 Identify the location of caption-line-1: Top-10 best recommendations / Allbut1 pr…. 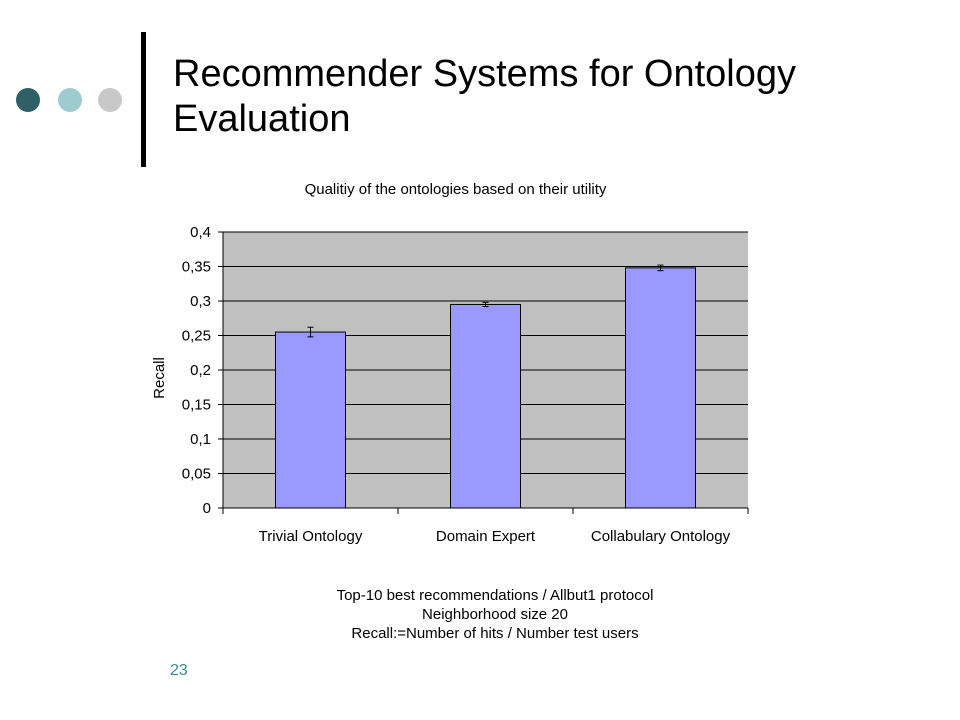
(495, 595).